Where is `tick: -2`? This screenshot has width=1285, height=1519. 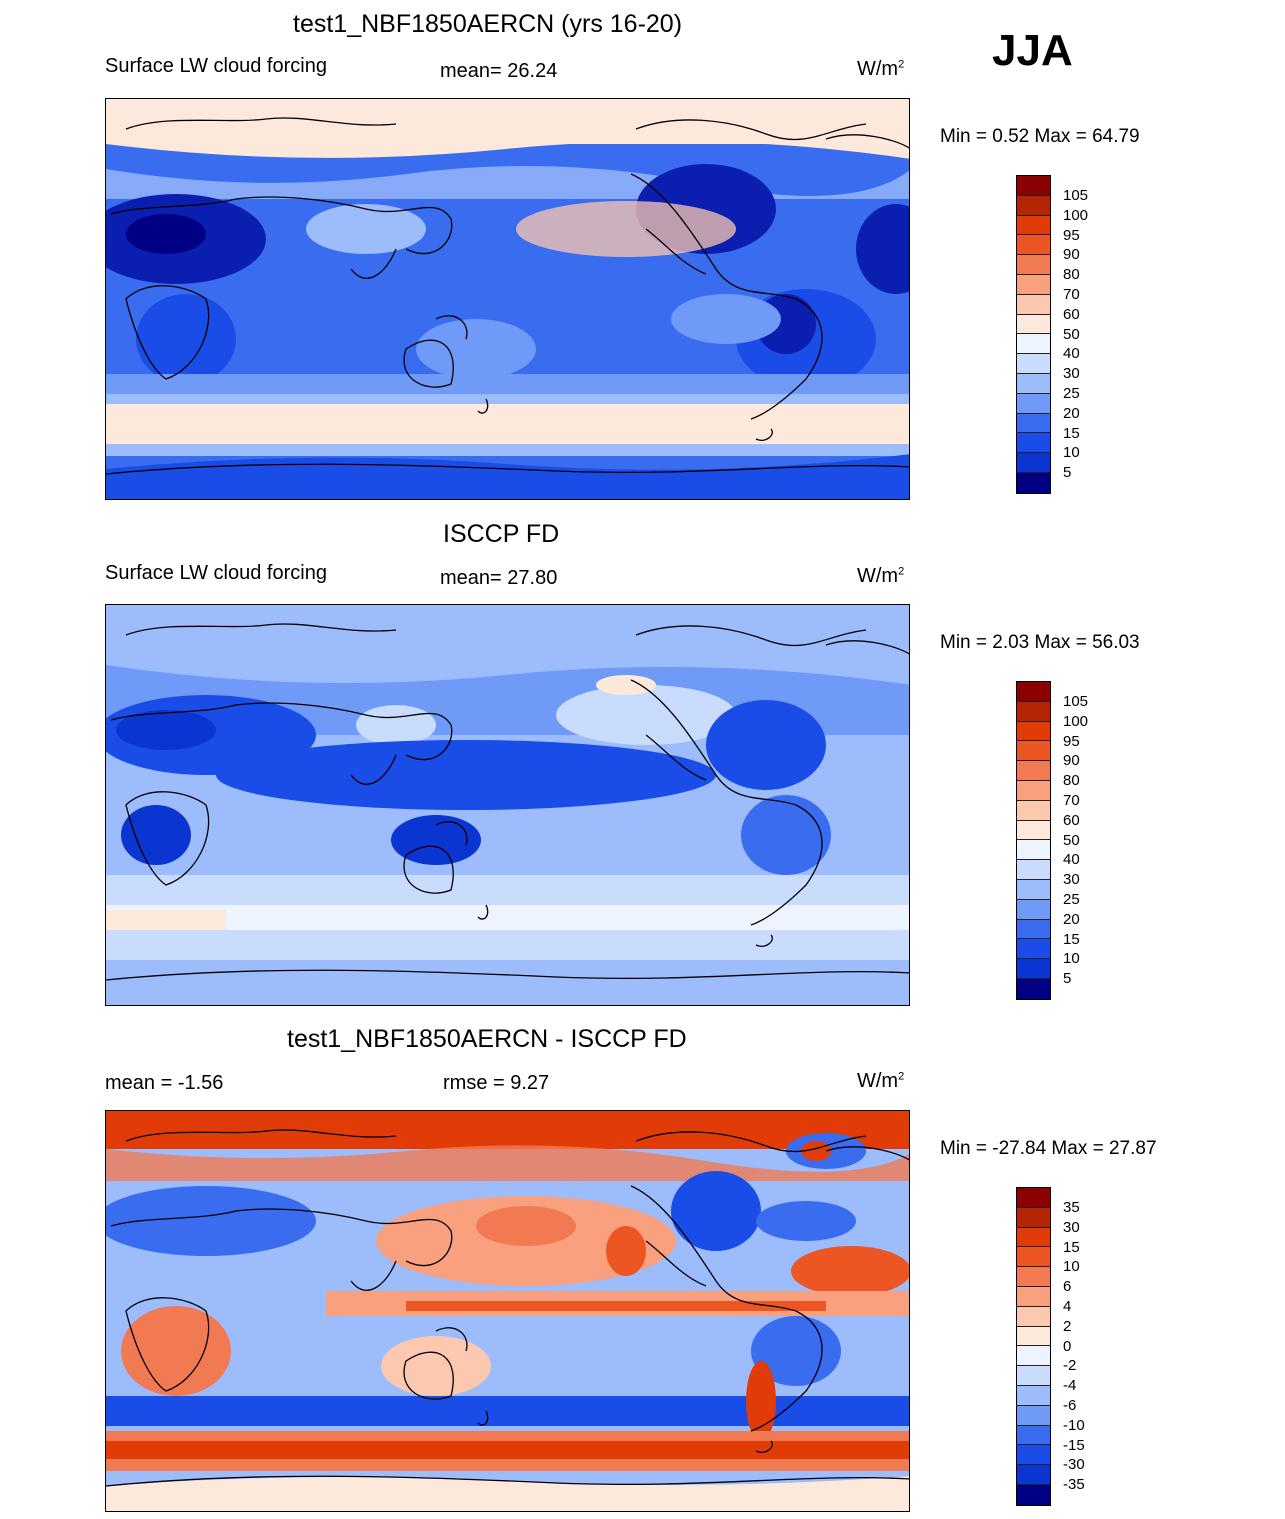
tick: -2 is located at coordinates (1070, 1366).